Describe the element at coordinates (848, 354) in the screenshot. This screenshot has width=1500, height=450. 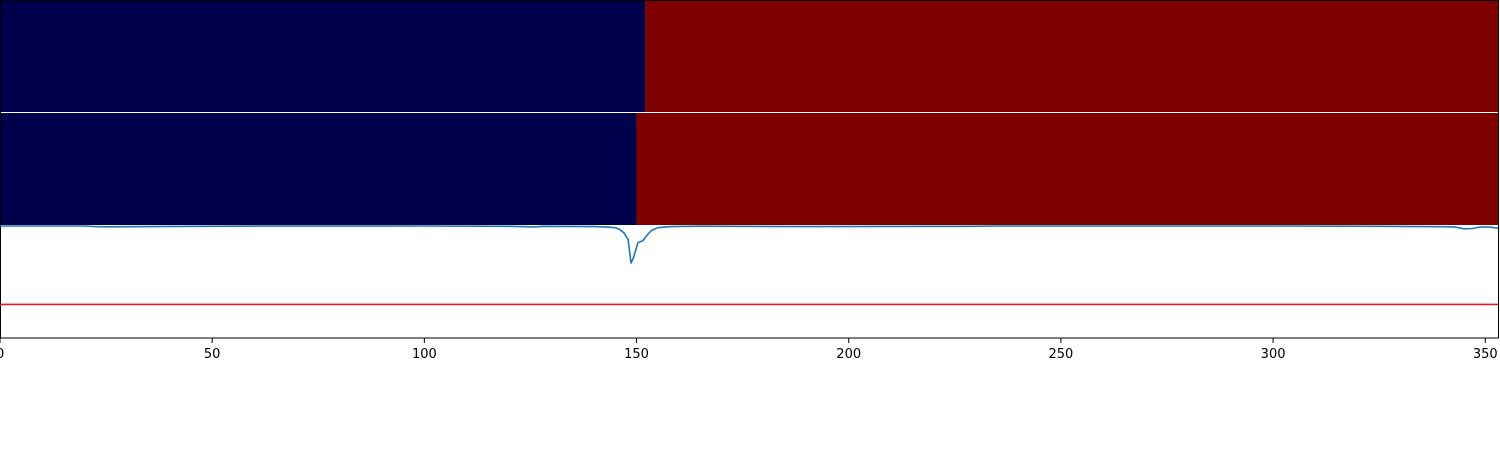
I see `x-tick-label: 200` at that location.